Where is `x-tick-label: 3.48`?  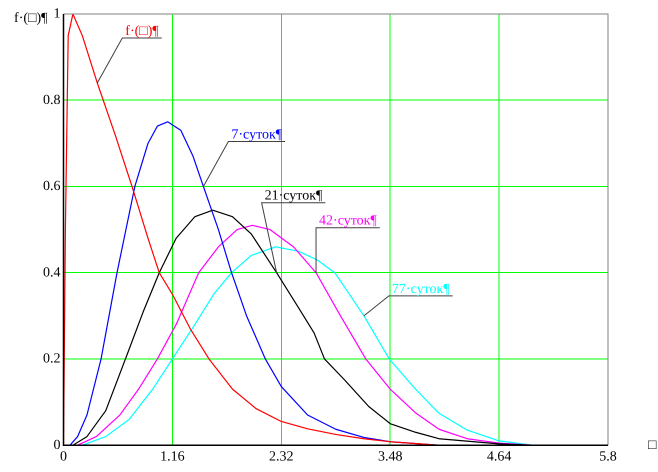 x-tick-label: 3.48 is located at coordinates (390, 456).